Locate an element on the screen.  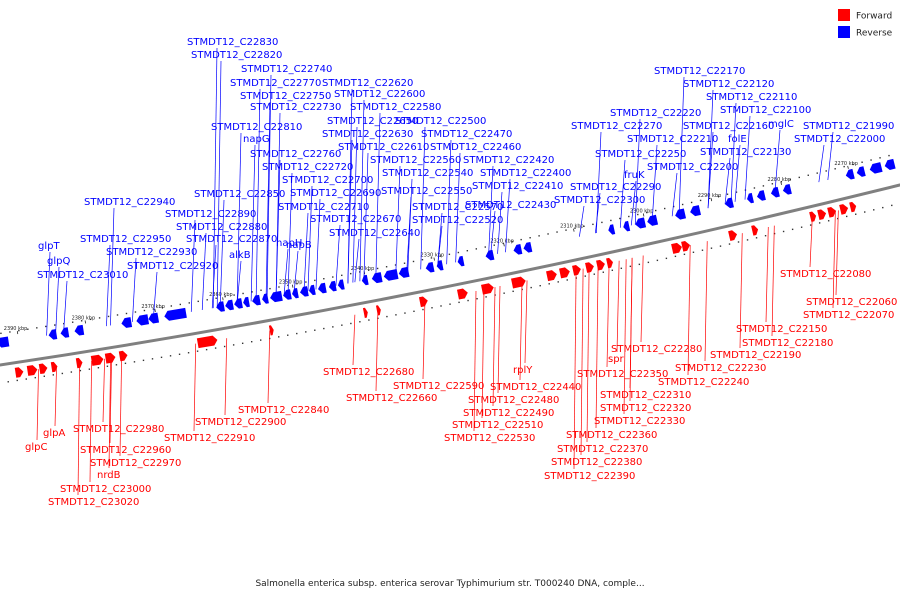
forward-gene-label: STMDT12_C22510 is located at coordinates (497, 425).